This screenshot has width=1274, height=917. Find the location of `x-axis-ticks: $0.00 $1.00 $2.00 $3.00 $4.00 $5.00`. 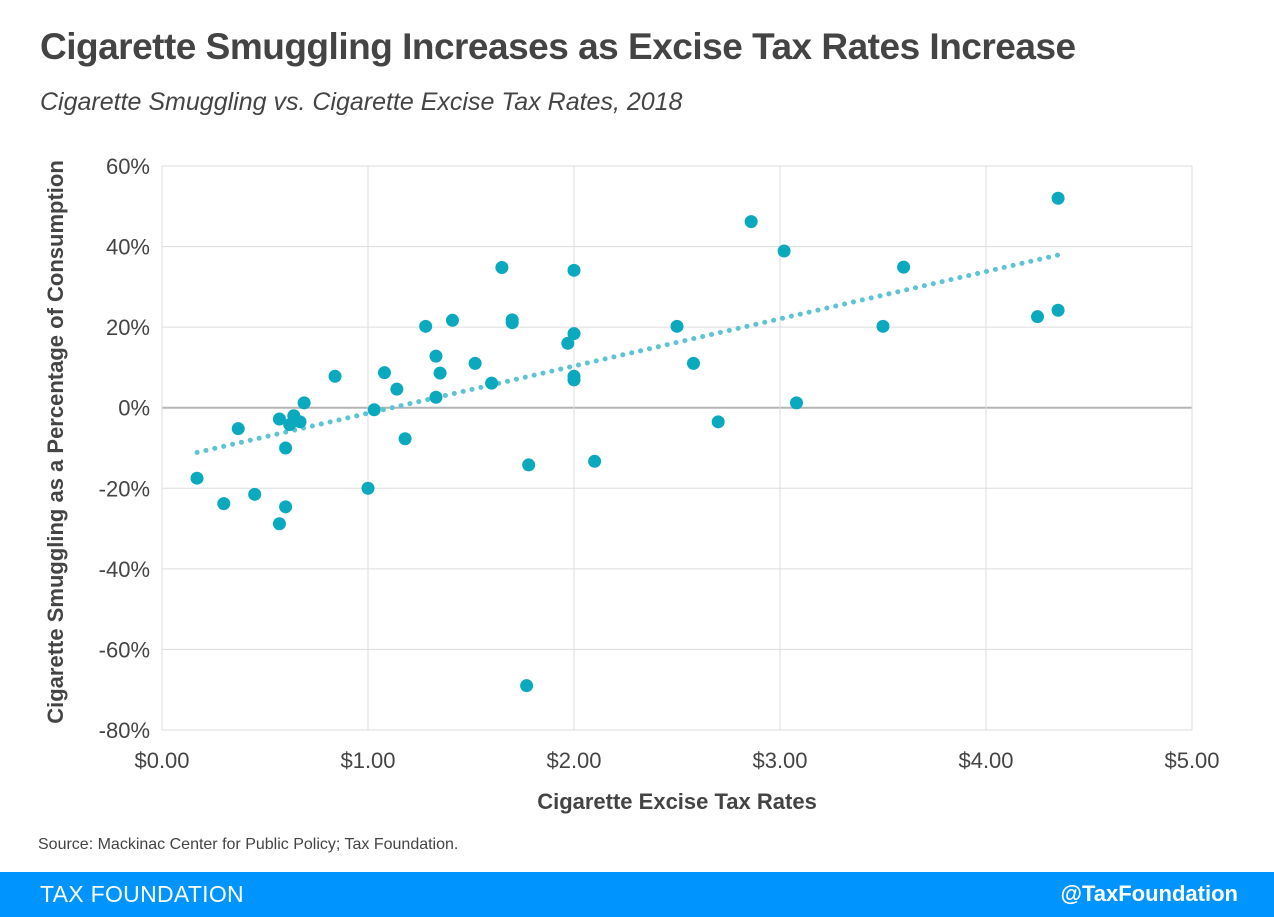

x-axis-ticks: $0.00 $1.00 $2.00 $3.00 $4.00 $5.00 is located at coordinates (676, 760).